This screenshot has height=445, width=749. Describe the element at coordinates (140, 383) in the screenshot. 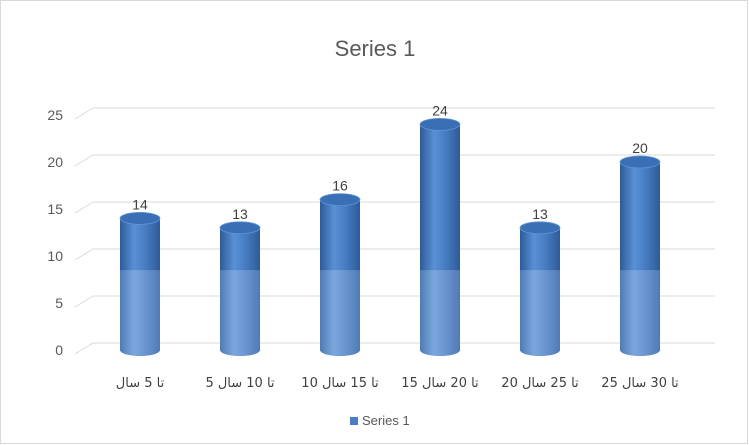

I see `x-tick-label: تا 5 سال` at that location.